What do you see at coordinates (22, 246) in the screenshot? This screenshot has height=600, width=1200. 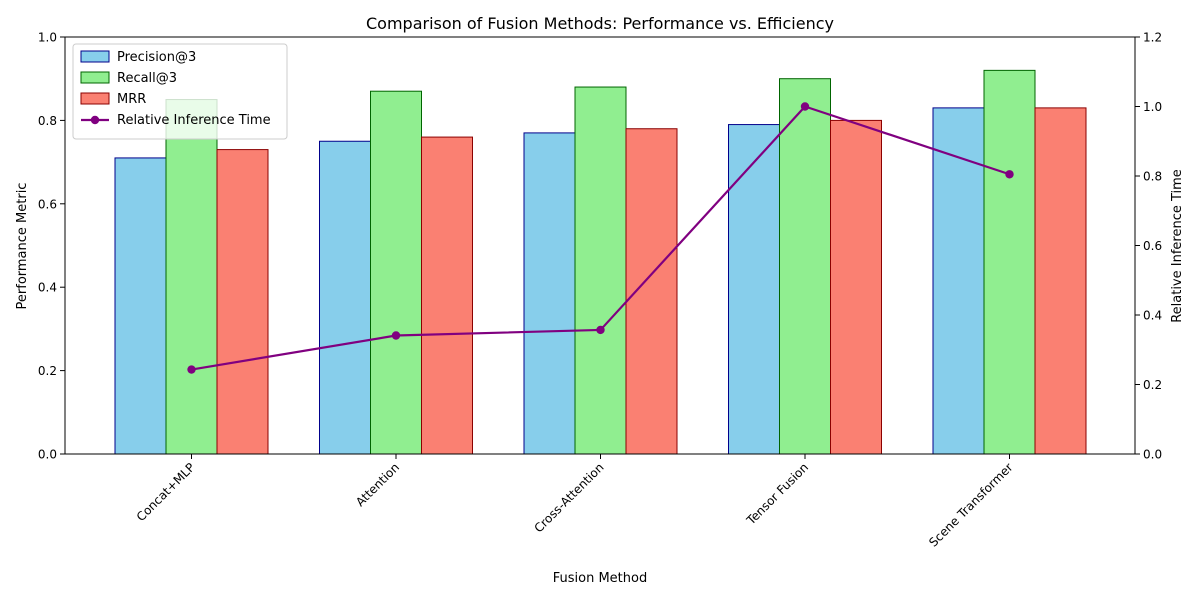 I see `y-axis-label: Performance Metric` at bounding box center [22, 246].